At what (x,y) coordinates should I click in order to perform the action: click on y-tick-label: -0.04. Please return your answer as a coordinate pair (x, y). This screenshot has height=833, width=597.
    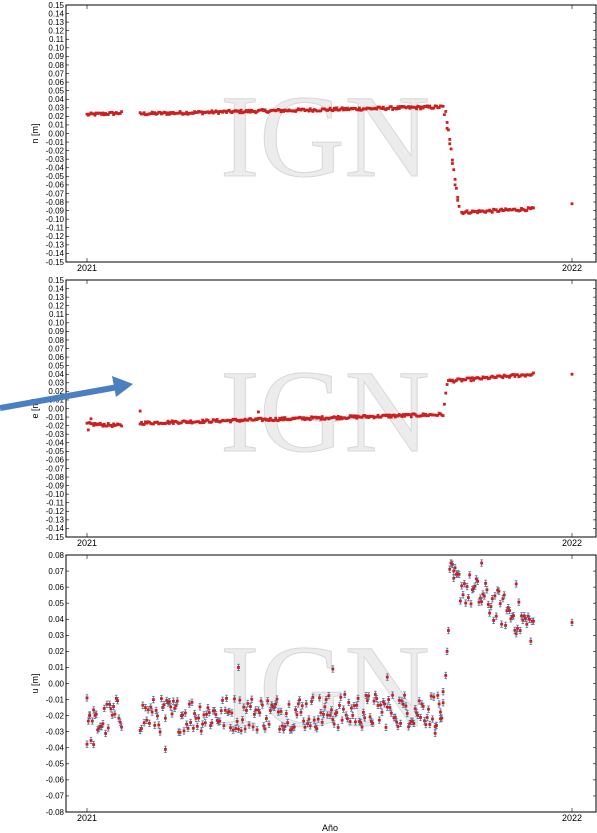
    Looking at the image, I should click on (55, 443).